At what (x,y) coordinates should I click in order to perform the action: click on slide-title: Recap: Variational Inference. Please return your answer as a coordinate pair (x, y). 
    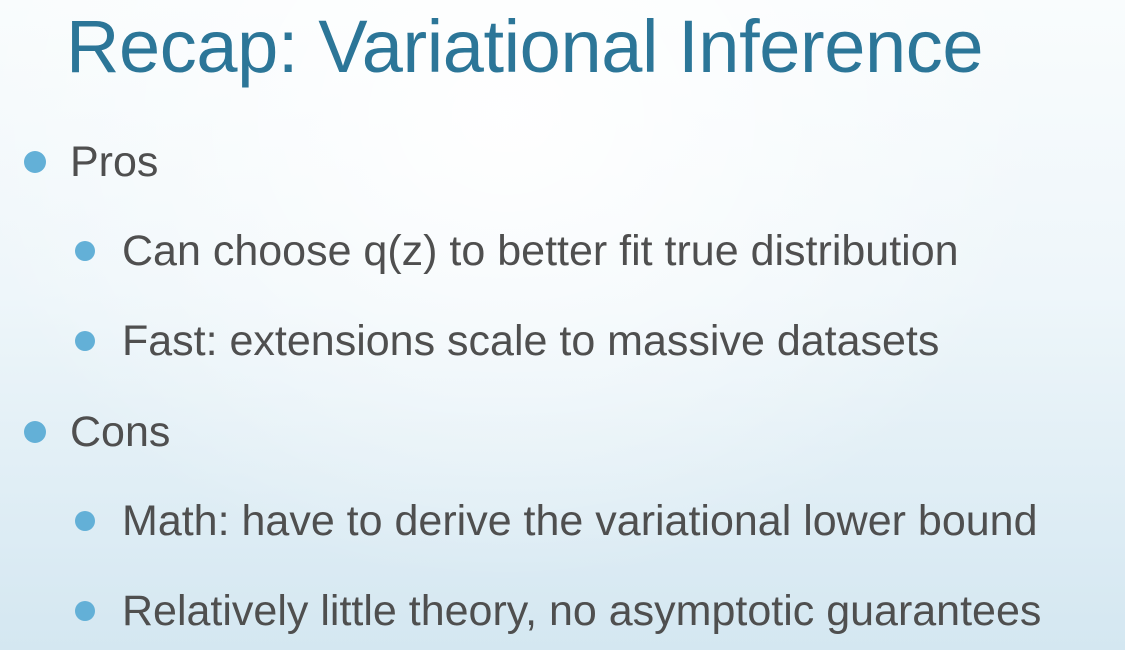
    Looking at the image, I should click on (525, 46).